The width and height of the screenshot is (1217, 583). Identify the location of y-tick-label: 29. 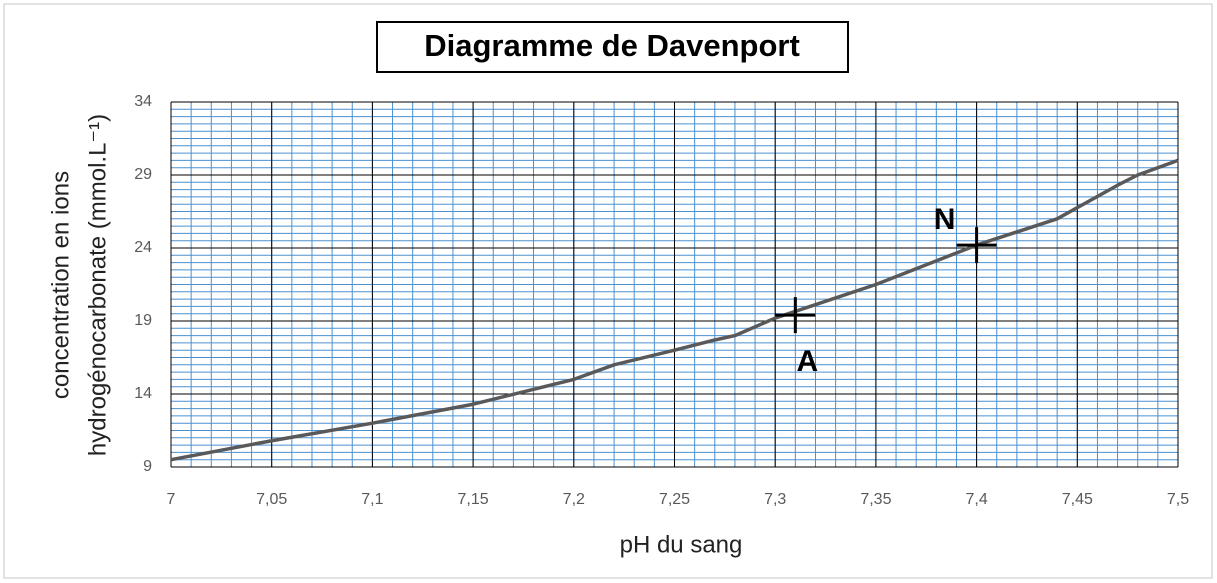
(143, 174).